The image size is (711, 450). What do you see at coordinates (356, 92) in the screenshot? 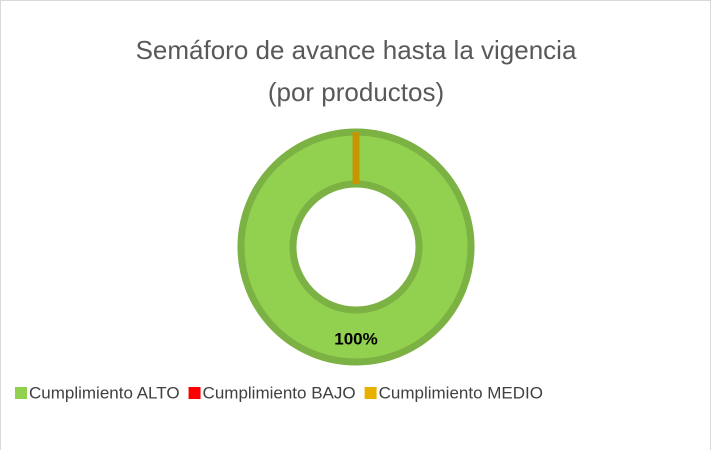
I see `chart-title: (por productos)` at bounding box center [356, 92].